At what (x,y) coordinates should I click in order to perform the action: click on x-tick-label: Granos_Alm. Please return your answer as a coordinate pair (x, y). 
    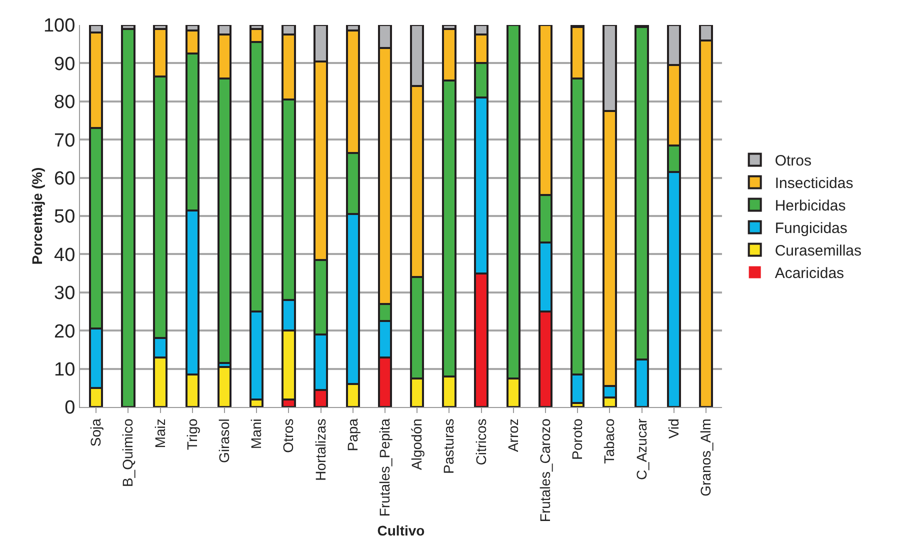
    Looking at the image, I should click on (706, 457).